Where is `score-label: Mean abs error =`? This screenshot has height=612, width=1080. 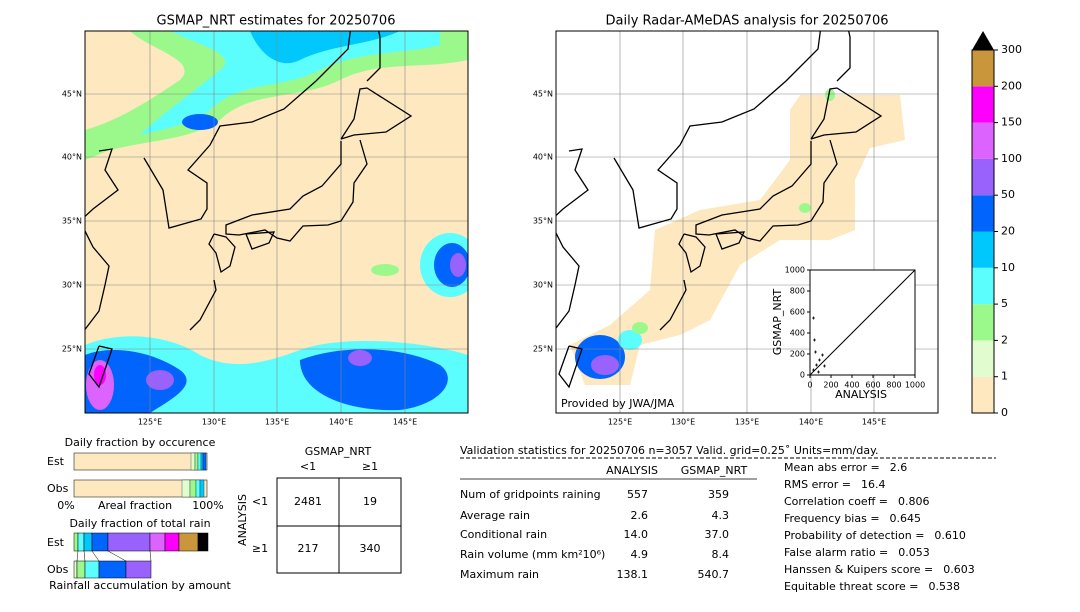
score-label: Mean abs error = is located at coordinates (832, 467).